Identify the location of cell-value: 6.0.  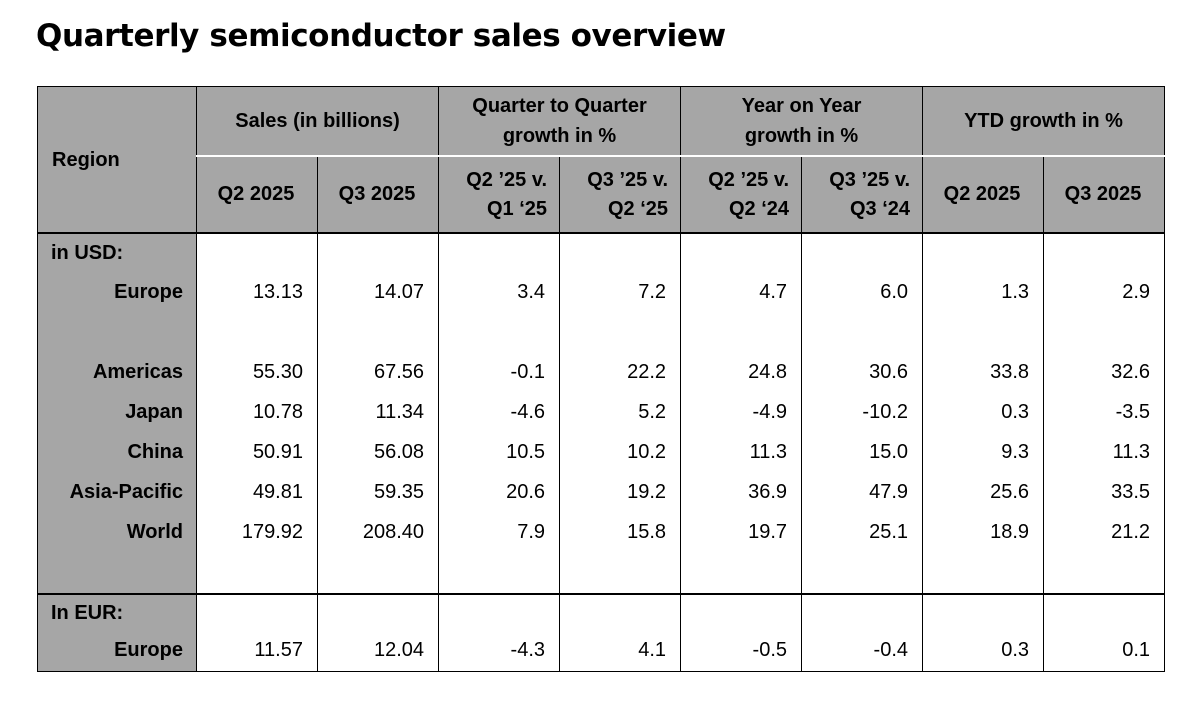
(862, 292).